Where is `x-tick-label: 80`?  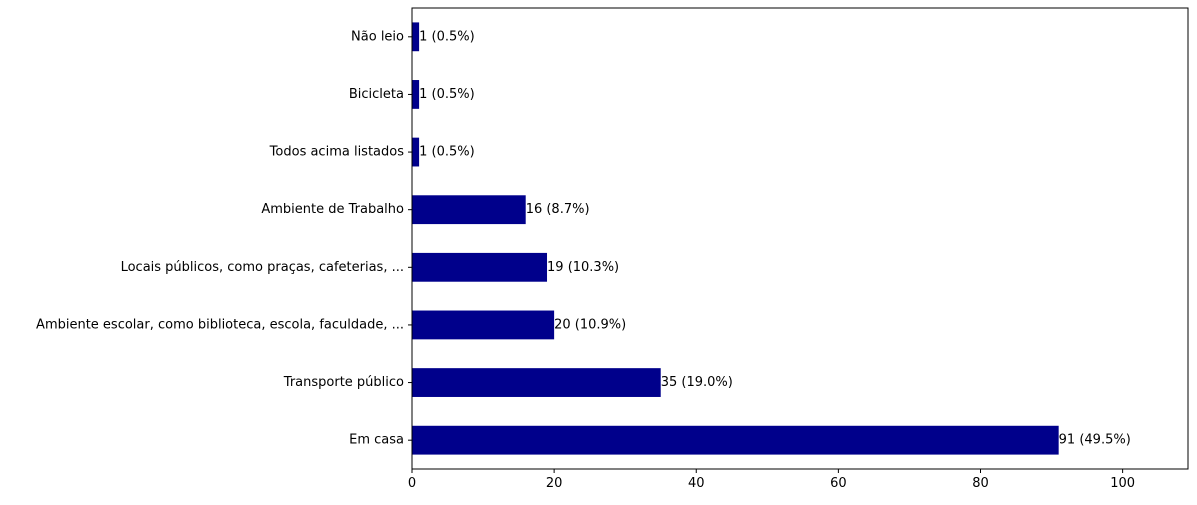
x-tick-label: 80 is located at coordinates (980, 483).